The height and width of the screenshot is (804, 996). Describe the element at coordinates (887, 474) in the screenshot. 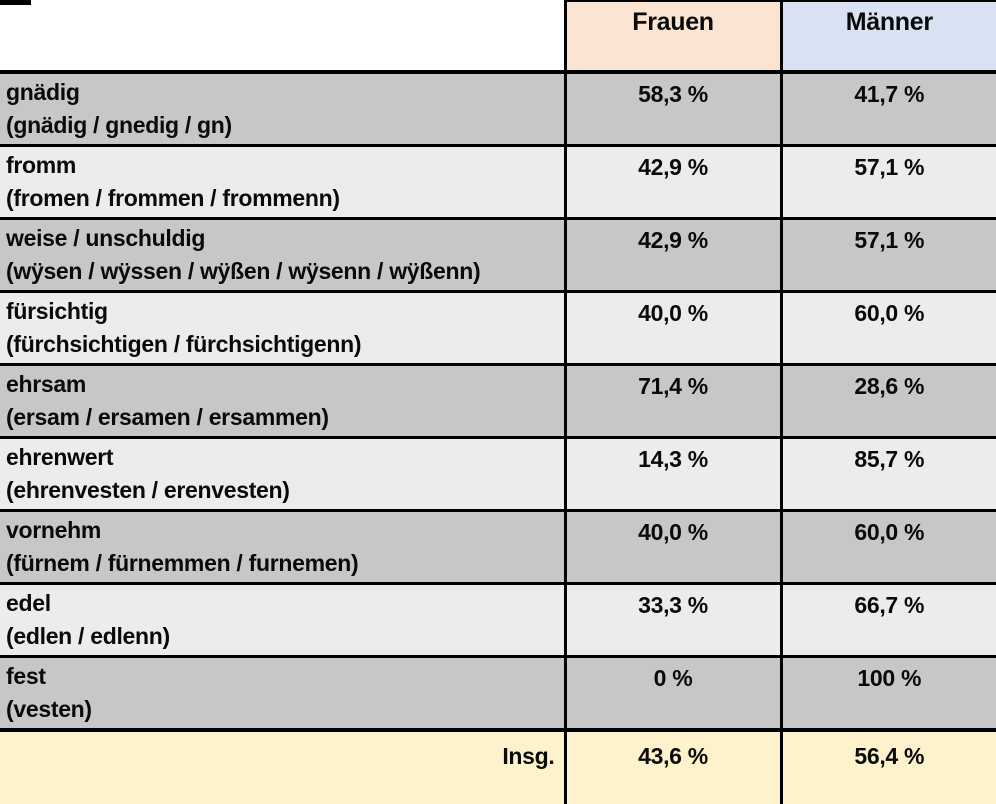

I see `maenner-value: 85,7 %` at that location.